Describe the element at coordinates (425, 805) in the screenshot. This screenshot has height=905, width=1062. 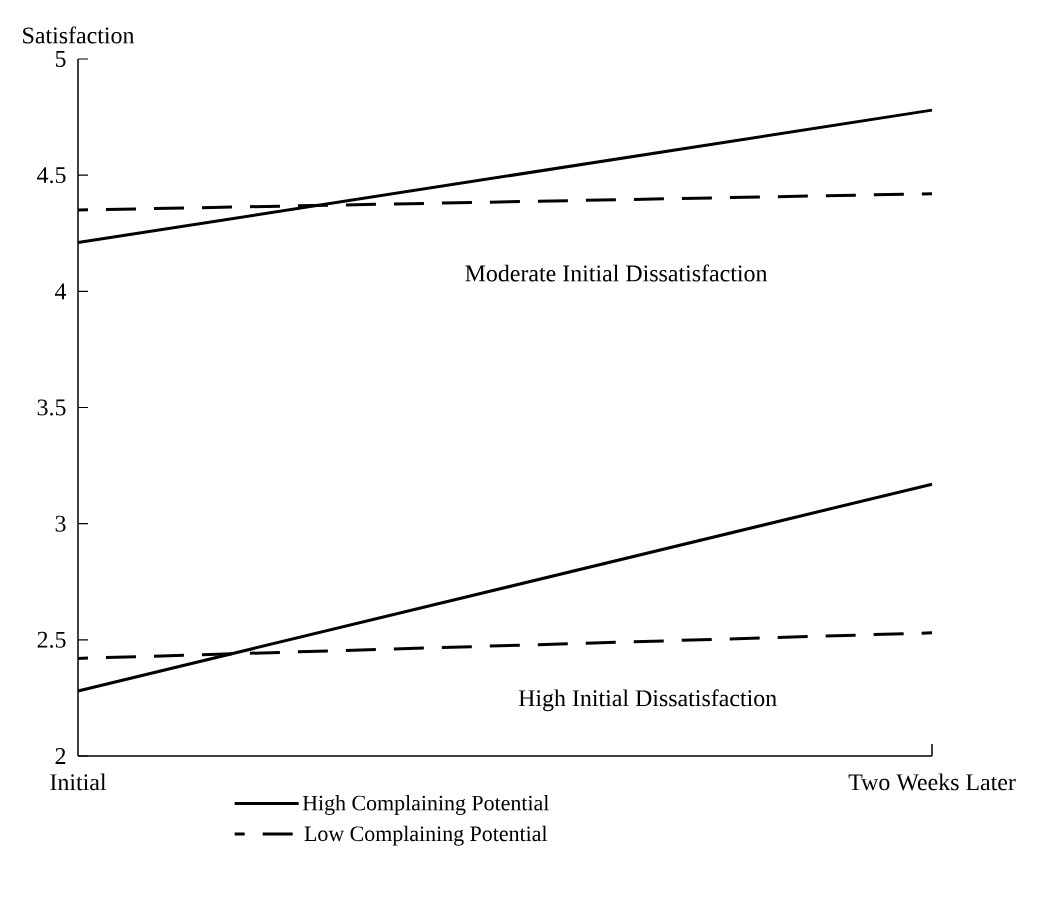
I see `legend-label: High Complaining Potential` at that location.